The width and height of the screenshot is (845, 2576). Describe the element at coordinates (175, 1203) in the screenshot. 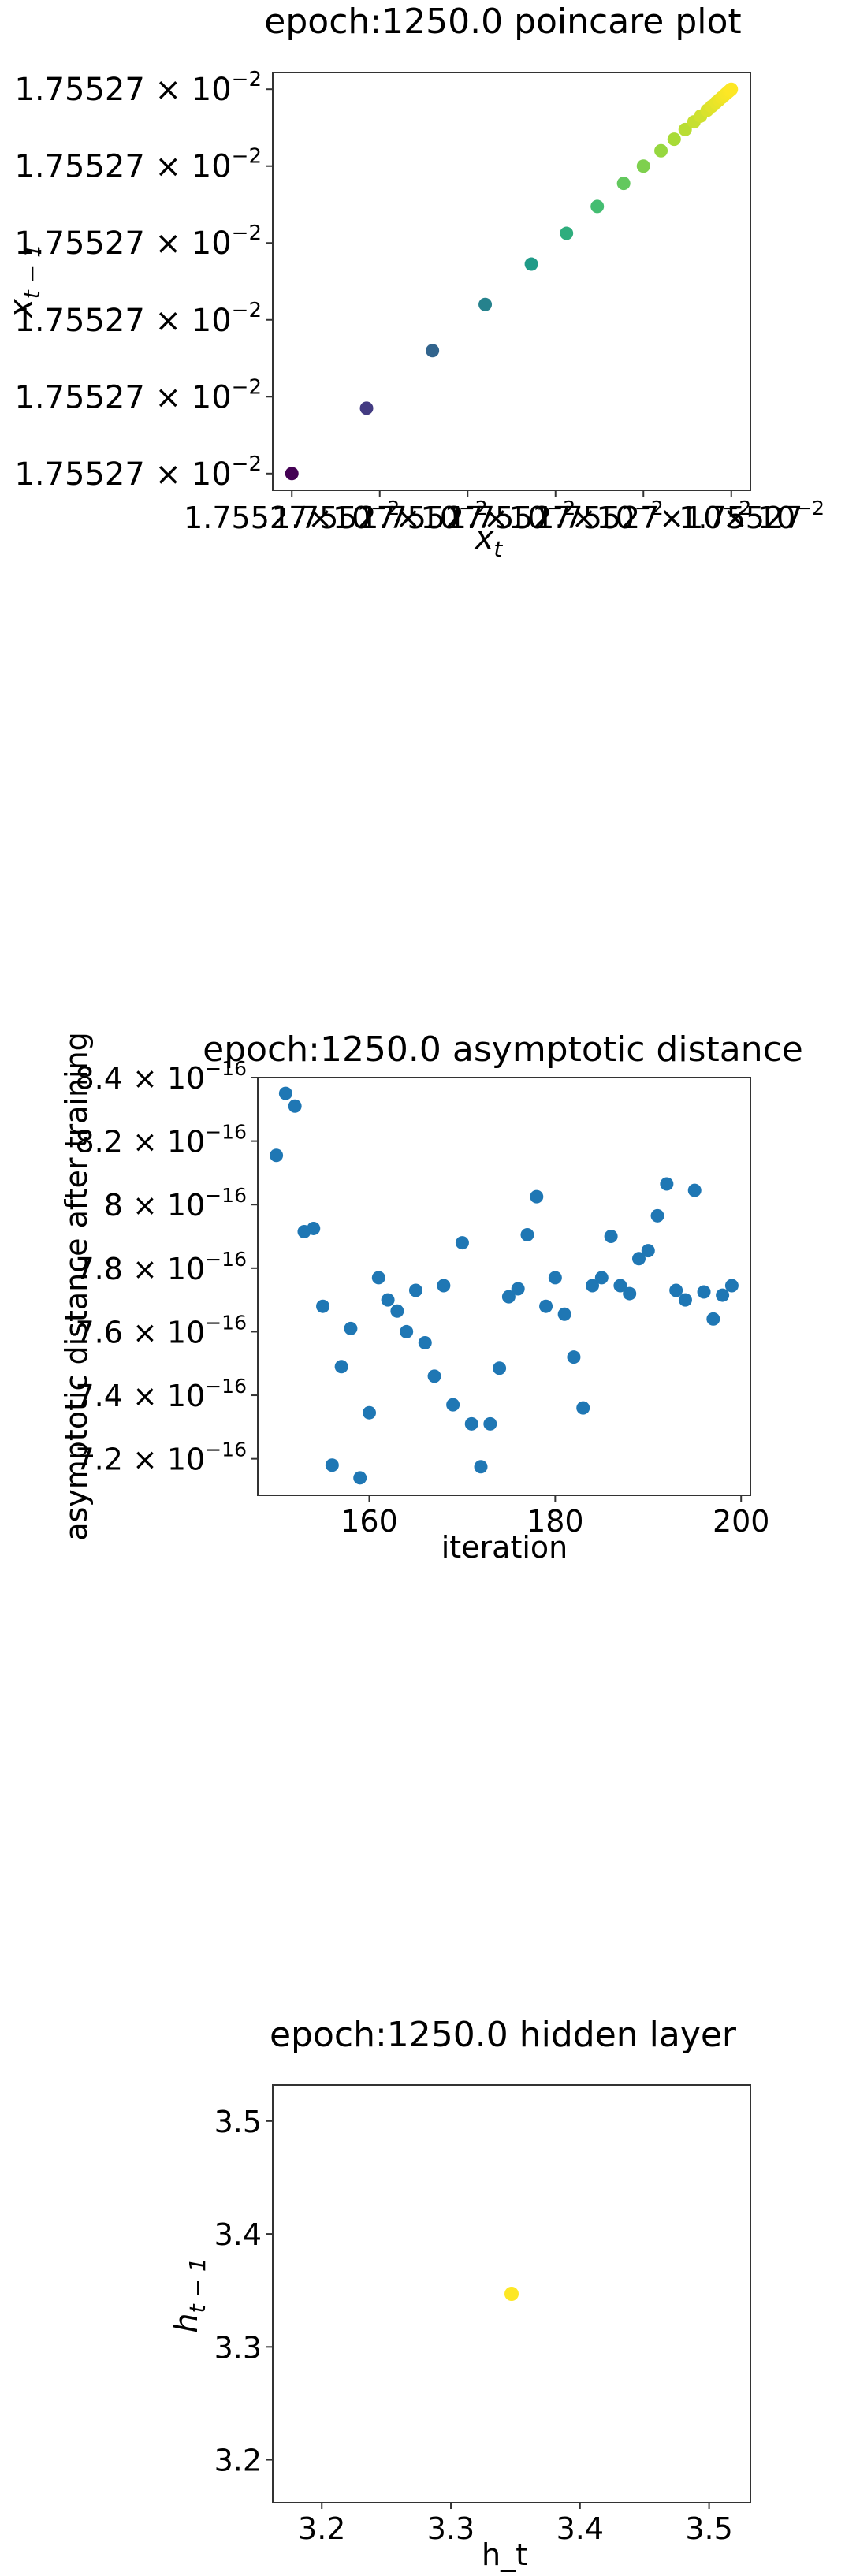

I see `asymptotic-y-tick-label: 8 × 10⁻¹⁶` at that location.